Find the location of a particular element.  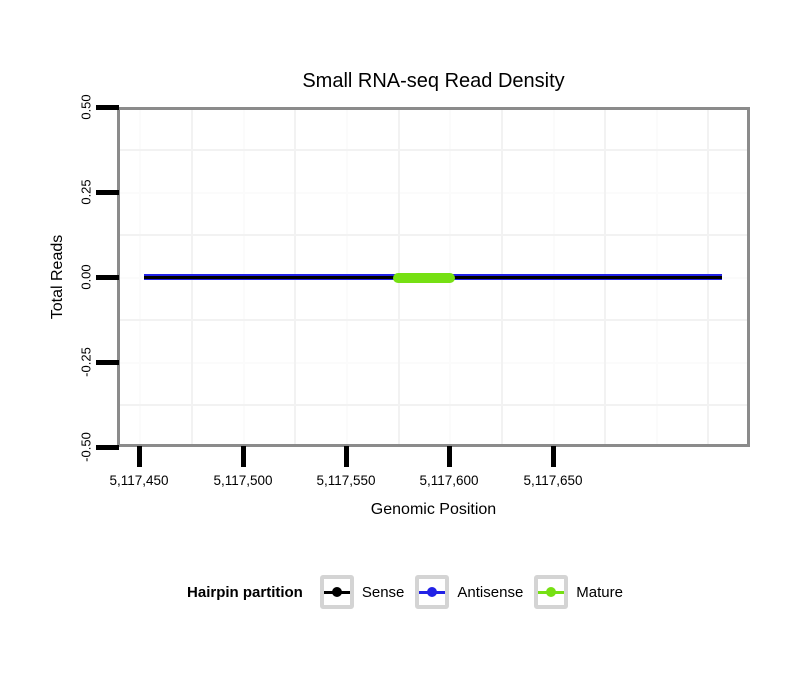

y-tick-label: 0.25 is located at coordinates (86, 192).